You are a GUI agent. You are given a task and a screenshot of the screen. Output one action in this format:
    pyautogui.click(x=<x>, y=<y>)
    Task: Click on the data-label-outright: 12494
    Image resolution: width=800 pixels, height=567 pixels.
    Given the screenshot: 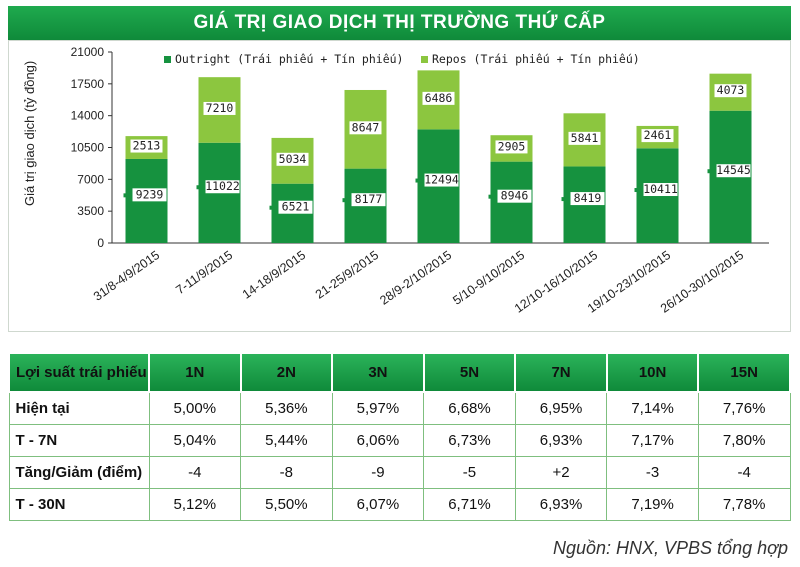 What is the action you would take?
    pyautogui.click(x=441, y=180)
    